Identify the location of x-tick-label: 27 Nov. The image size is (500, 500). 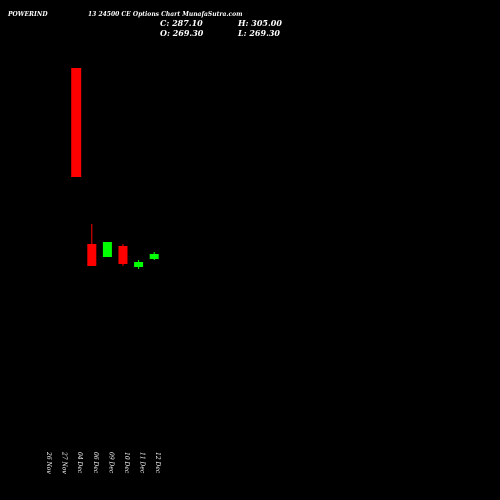
(64, 462).